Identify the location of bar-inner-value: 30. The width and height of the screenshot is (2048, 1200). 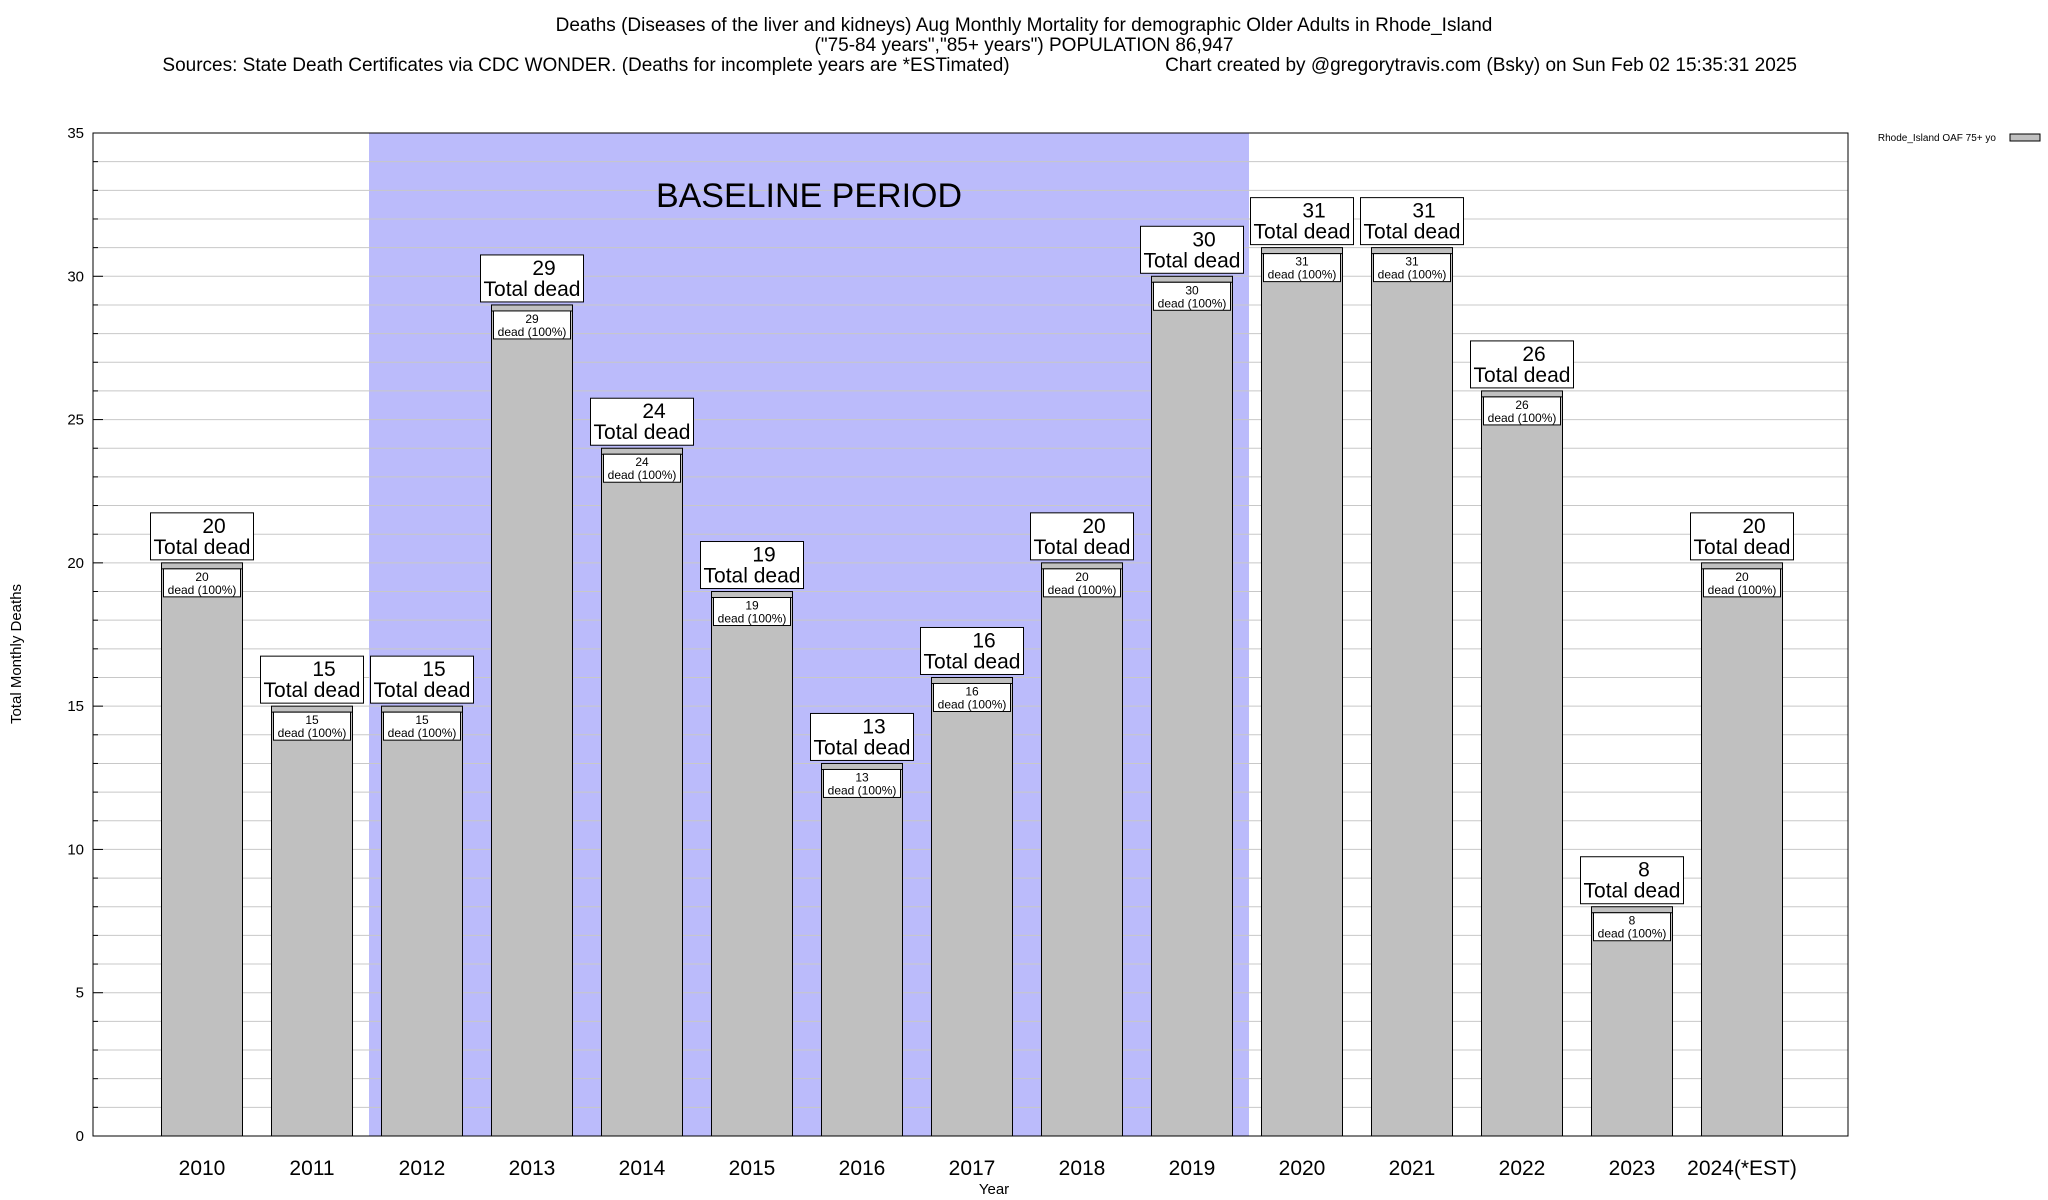
(1192, 290).